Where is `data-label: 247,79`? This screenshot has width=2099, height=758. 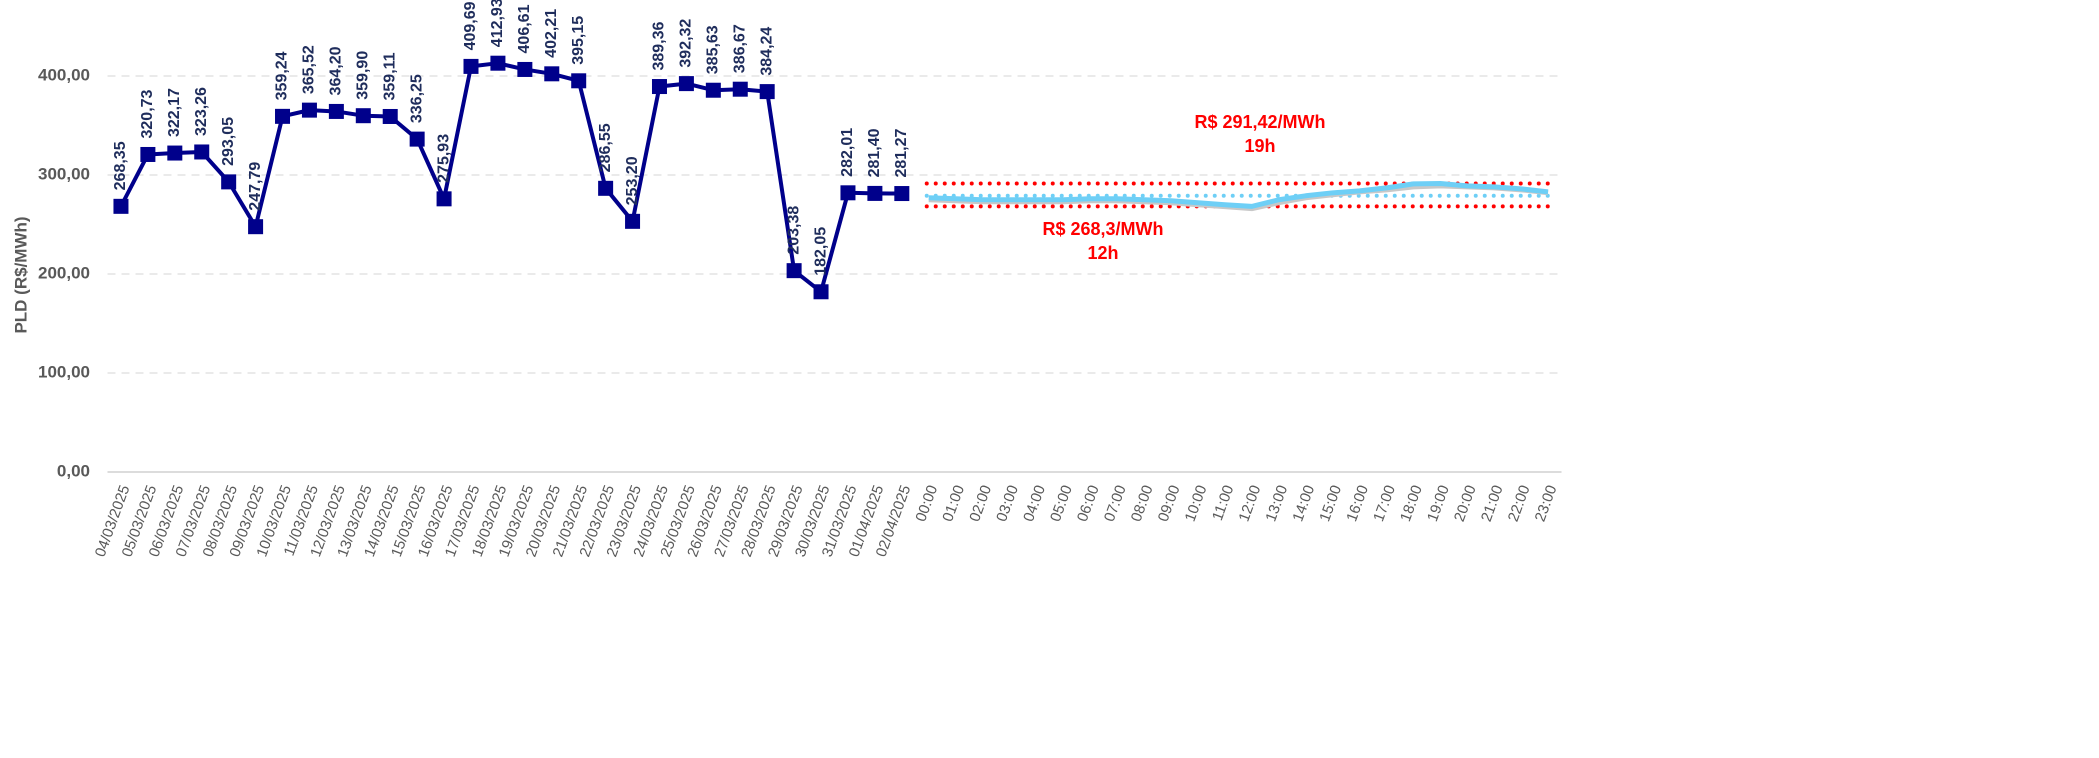 data-label: 247,79 is located at coordinates (255, 186).